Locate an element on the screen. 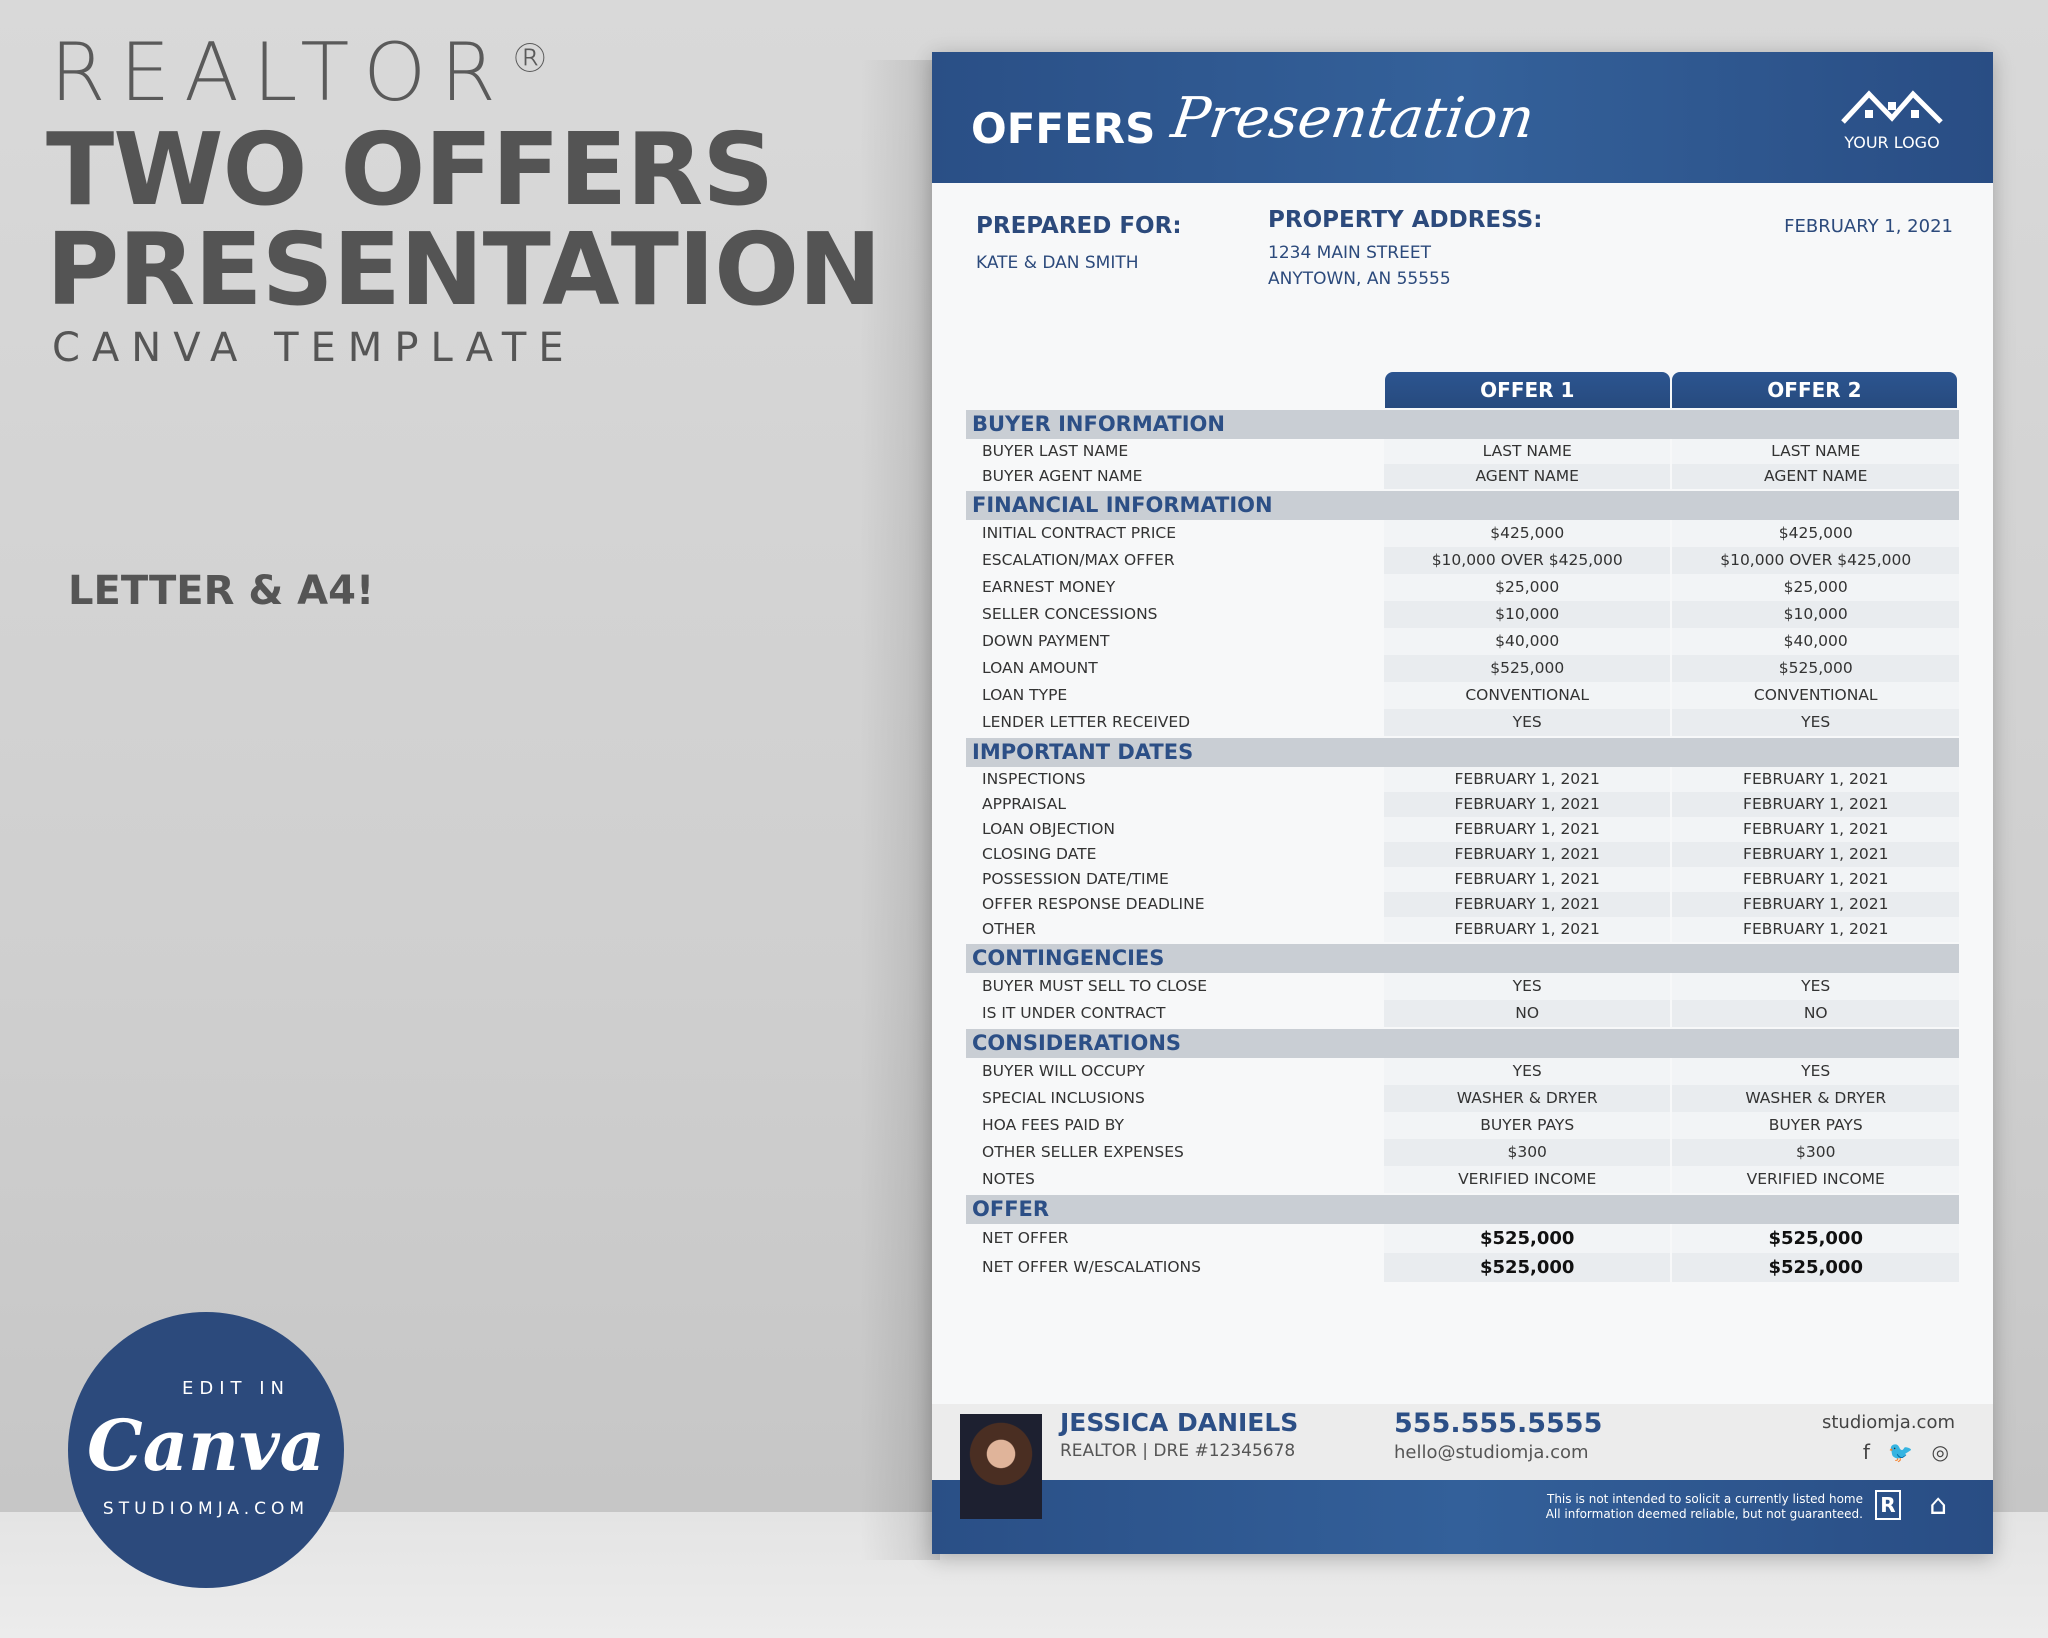 This screenshot has width=2048, height=1638. logo: YOUR LOGO is located at coordinates (1892, 120).